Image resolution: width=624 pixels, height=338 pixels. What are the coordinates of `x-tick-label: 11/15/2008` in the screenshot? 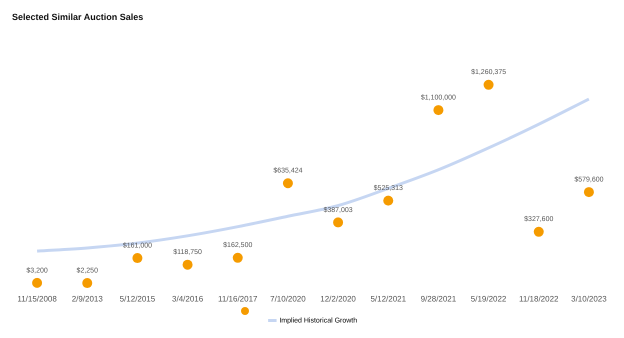 It's located at (37, 299).